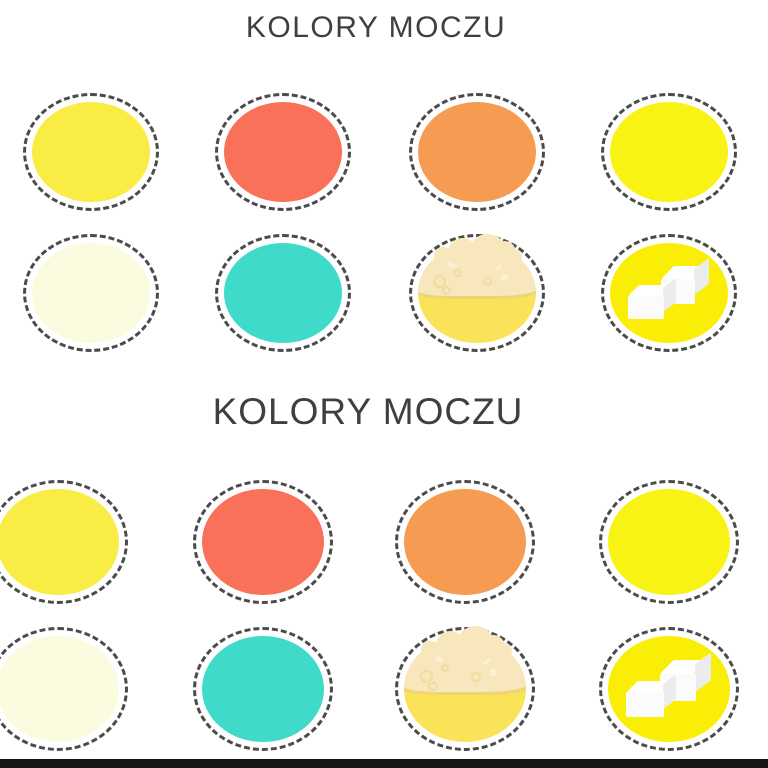  What do you see at coordinates (384, 763) in the screenshot?
I see `bottom-bar` at bounding box center [384, 763].